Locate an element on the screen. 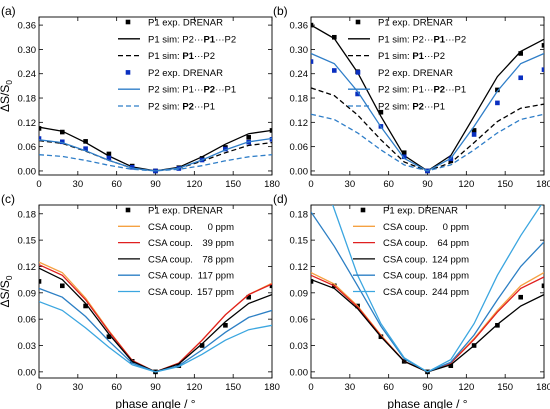 The width and height of the screenshot is (550, 409). x-axis-label: phase angle / ° is located at coordinates (427, 403).